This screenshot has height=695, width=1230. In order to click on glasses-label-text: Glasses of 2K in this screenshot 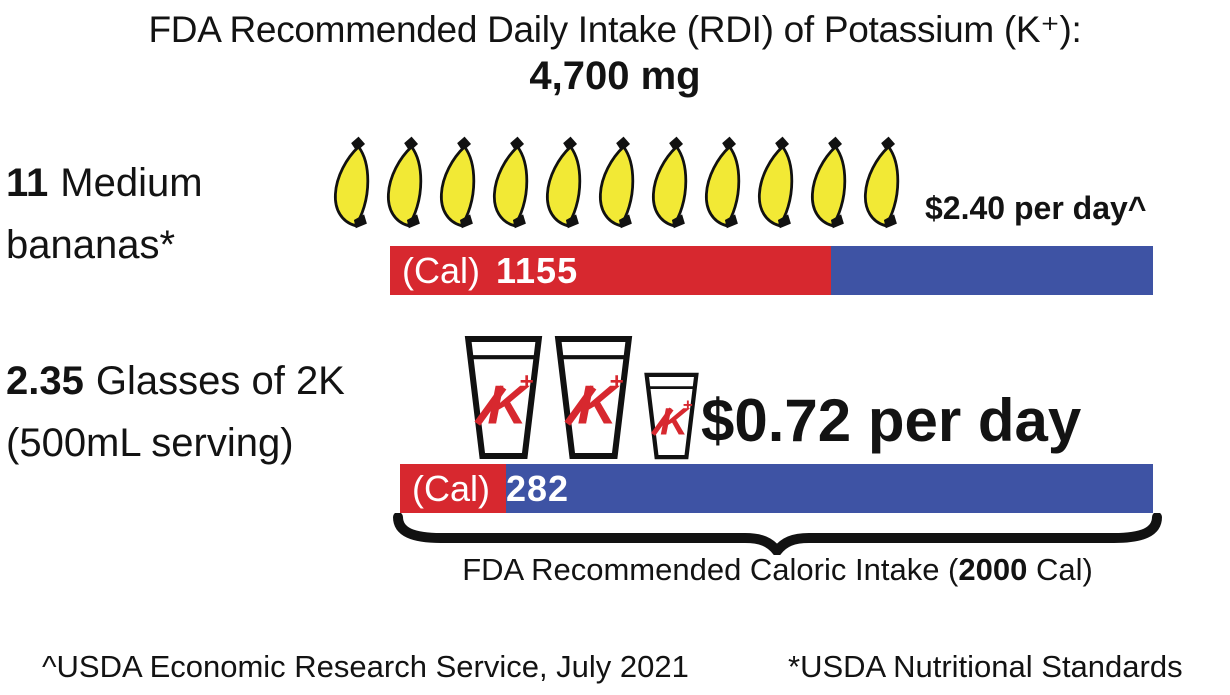, I will do `click(220, 381)`.